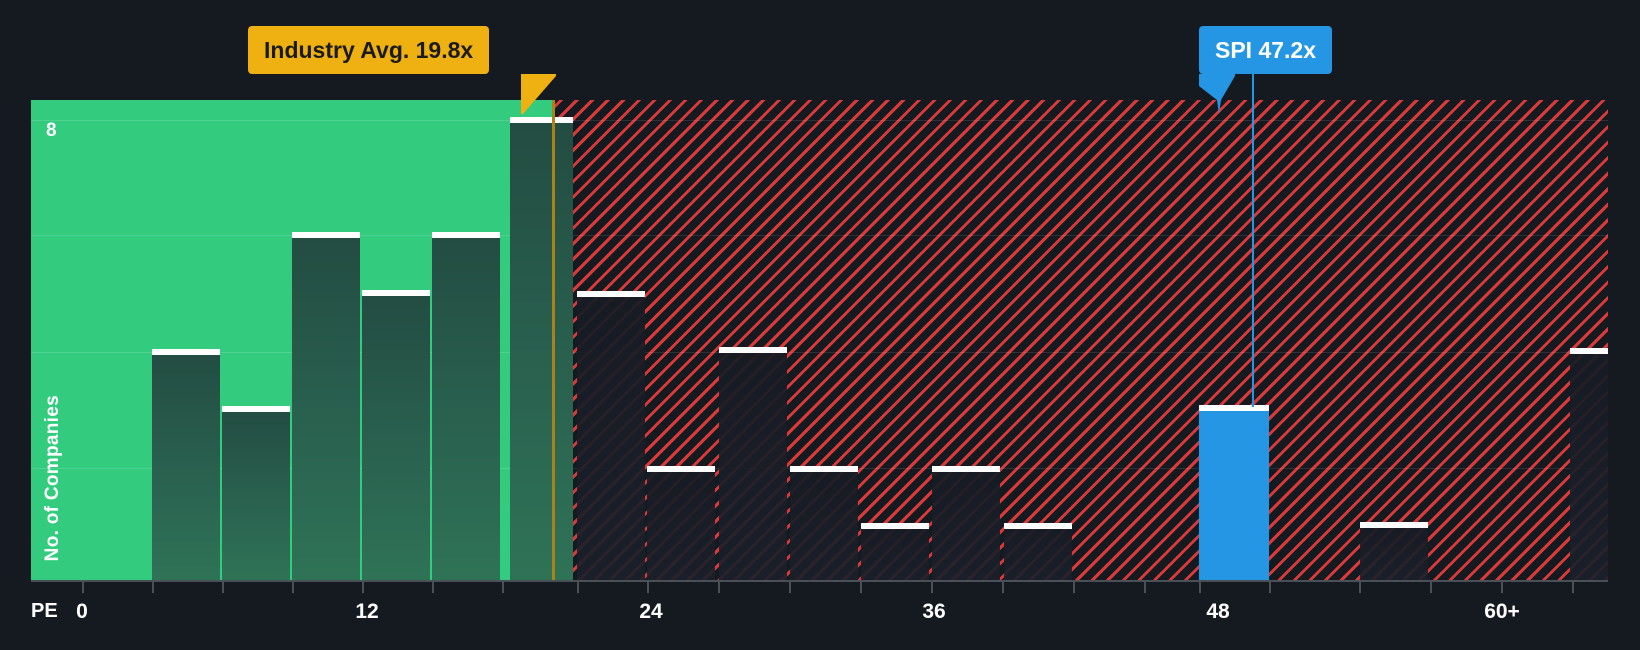  Describe the element at coordinates (1217, 94) in the screenshot. I see `spi-callout-tail` at that location.